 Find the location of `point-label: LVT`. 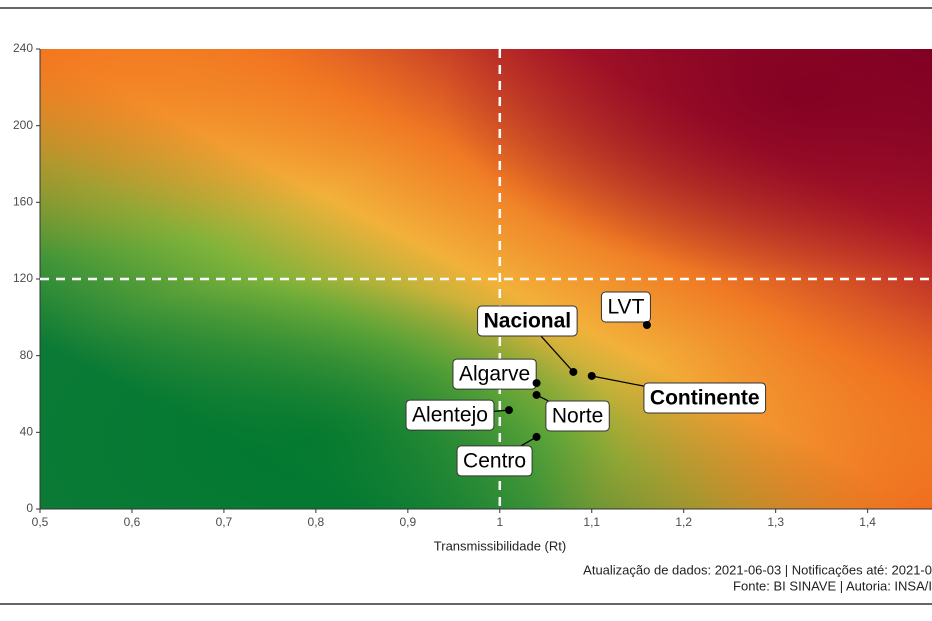

point-label: LVT is located at coordinates (625, 308).